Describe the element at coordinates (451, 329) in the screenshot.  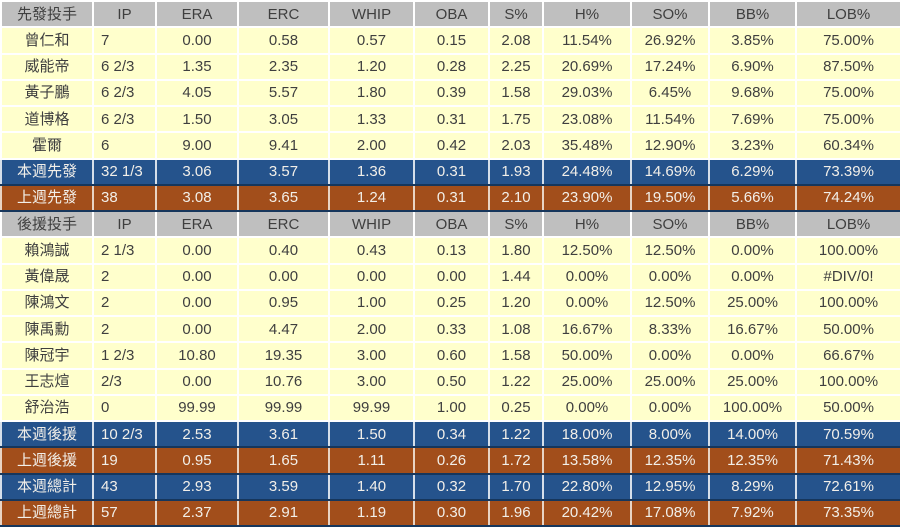
I see `stat-cell: 0.33` at that location.